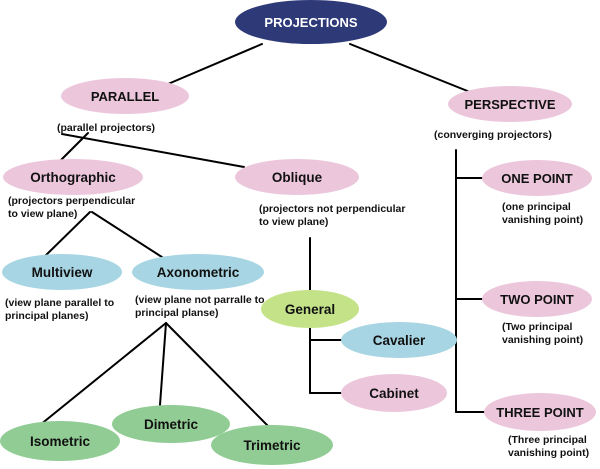 Image resolution: width=600 pixels, height=469 pixels. I want to click on dimetric-label: Dimetric, so click(171, 424).